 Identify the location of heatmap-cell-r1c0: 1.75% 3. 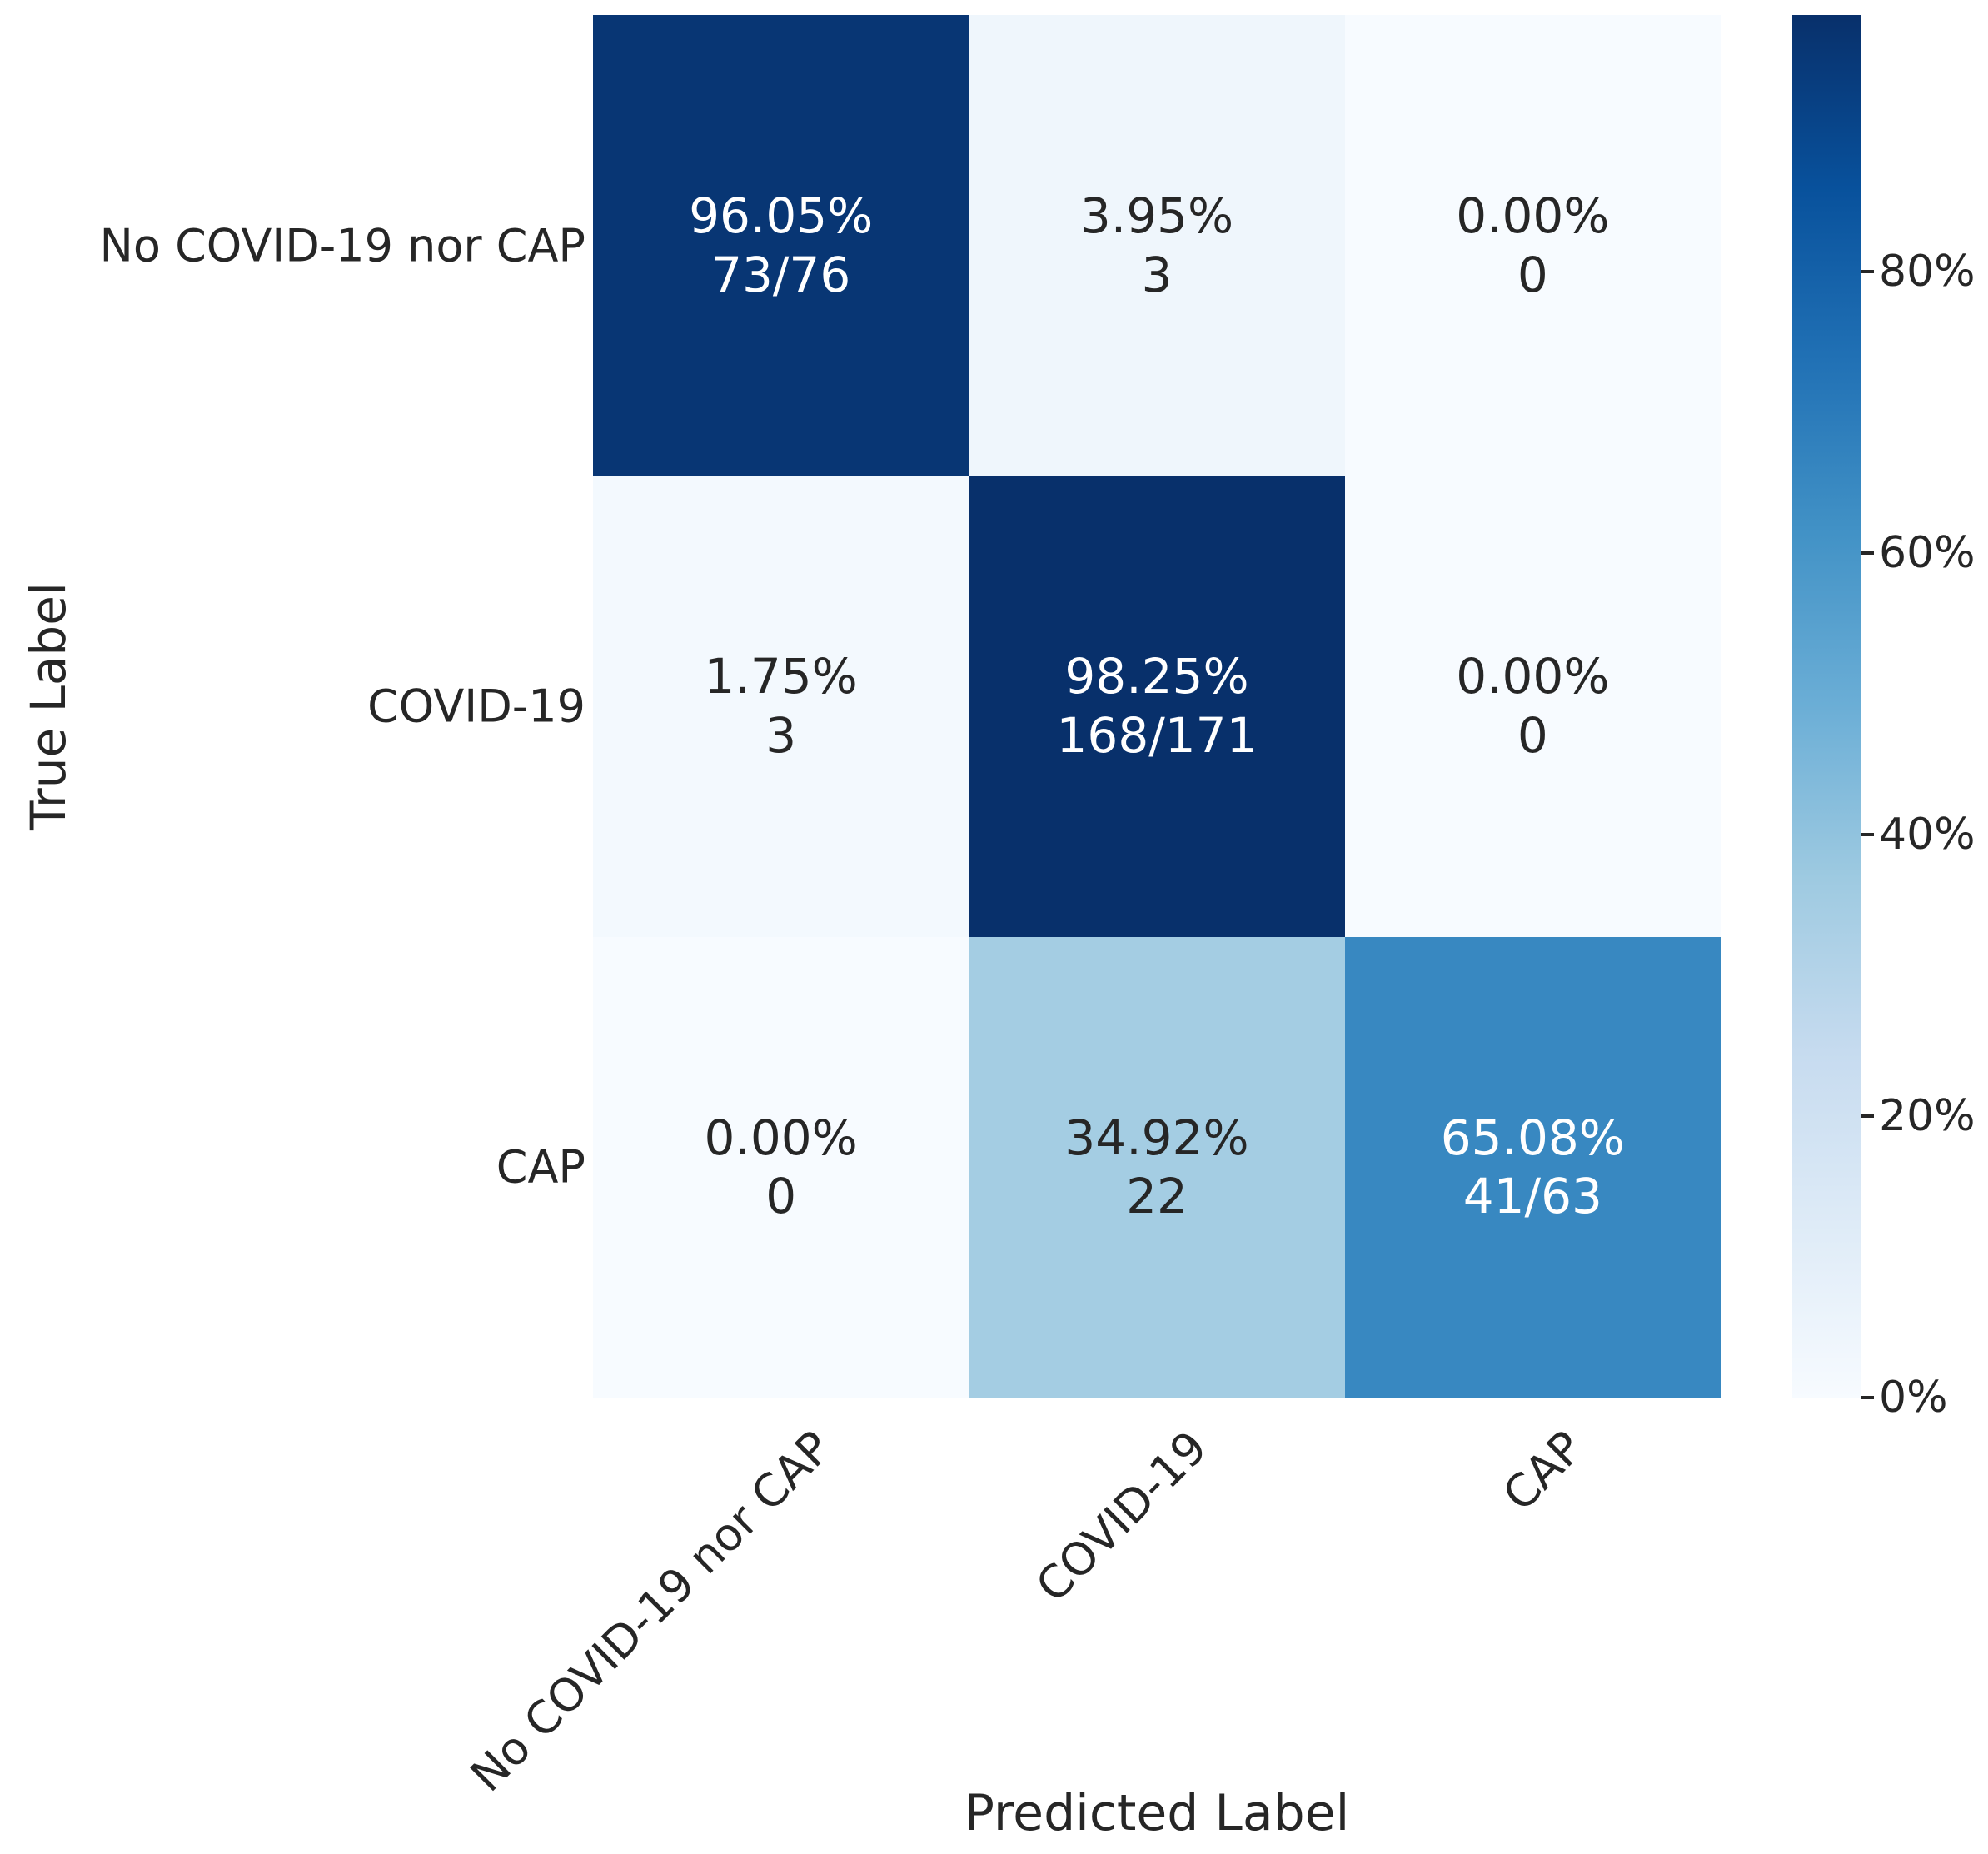
(781, 706).